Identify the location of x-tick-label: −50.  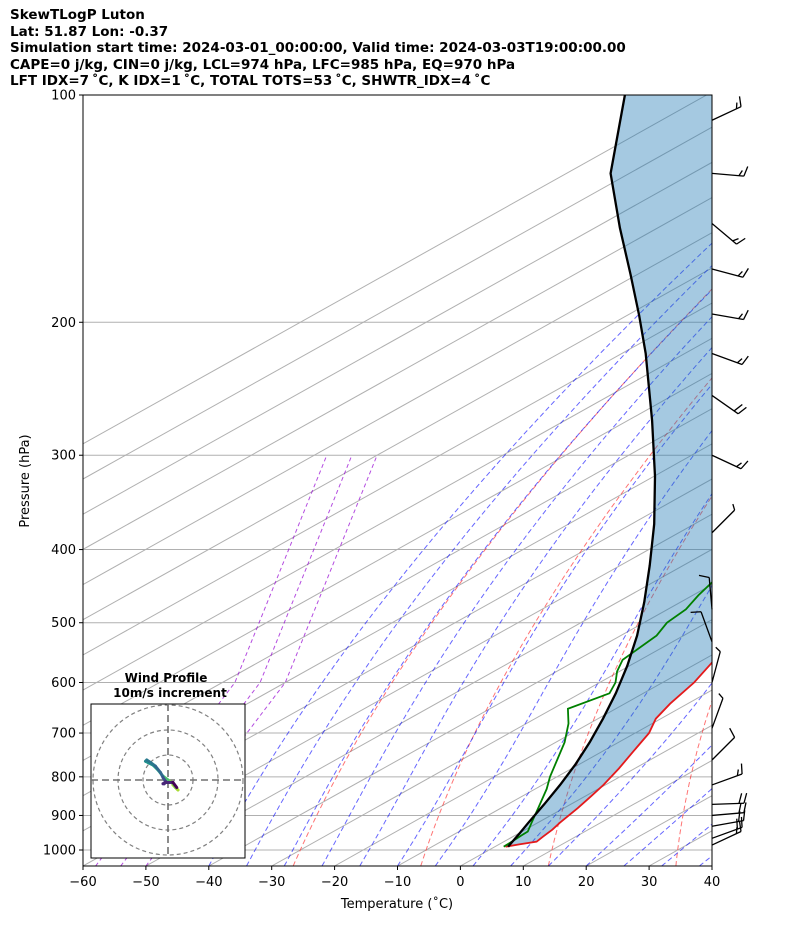
(145, 882).